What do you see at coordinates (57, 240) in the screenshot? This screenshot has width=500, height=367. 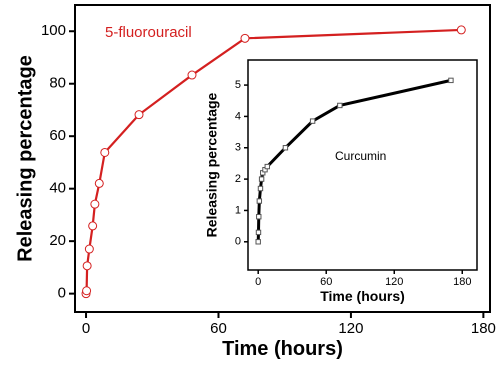 I see `y-tick-label: 20` at bounding box center [57, 240].